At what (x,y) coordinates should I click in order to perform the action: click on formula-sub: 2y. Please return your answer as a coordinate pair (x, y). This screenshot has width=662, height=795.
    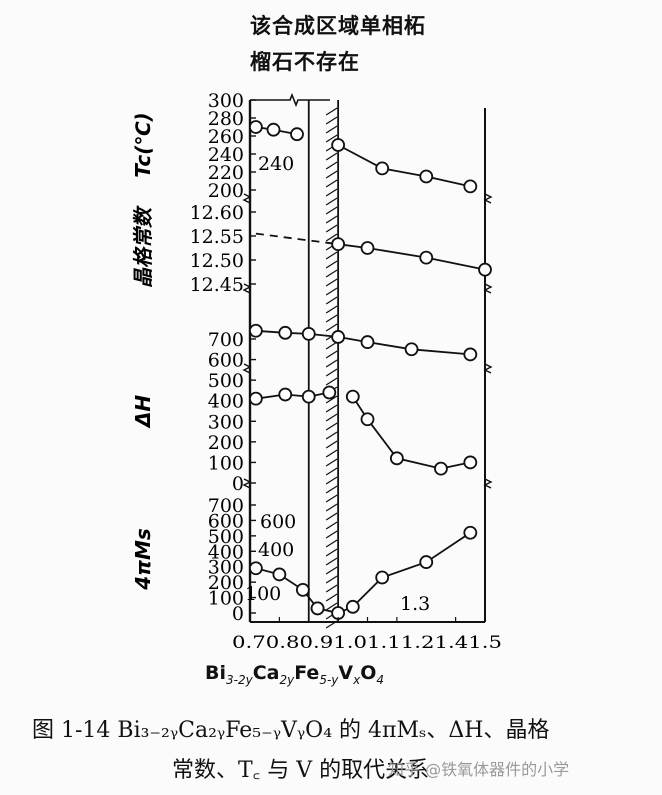
    Looking at the image, I should click on (287, 679).